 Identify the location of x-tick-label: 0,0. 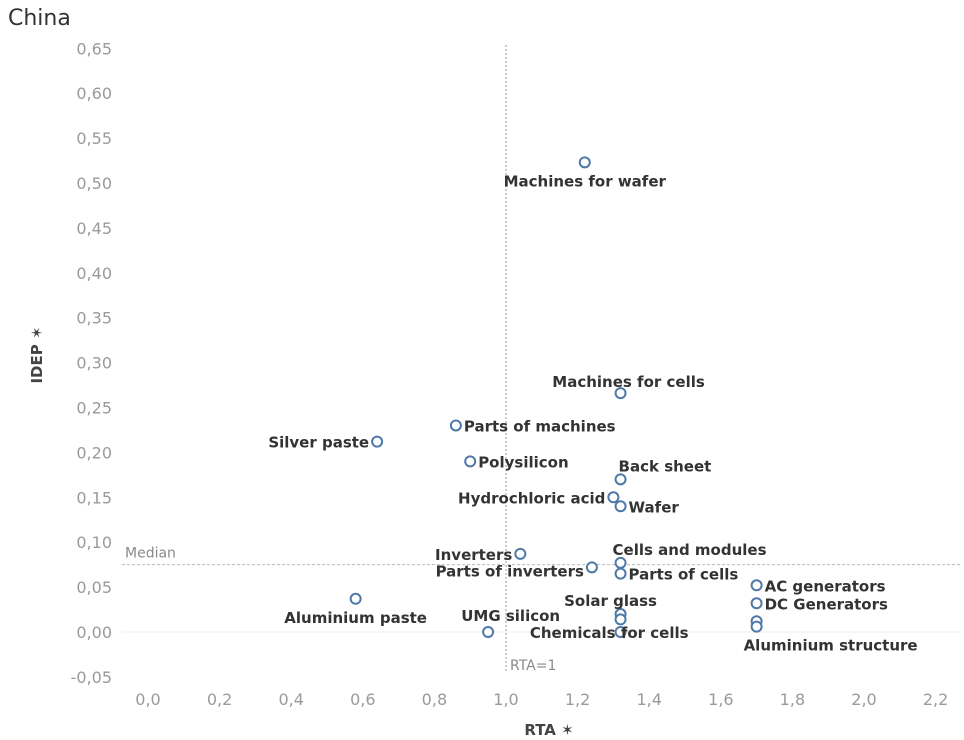
(147, 699).